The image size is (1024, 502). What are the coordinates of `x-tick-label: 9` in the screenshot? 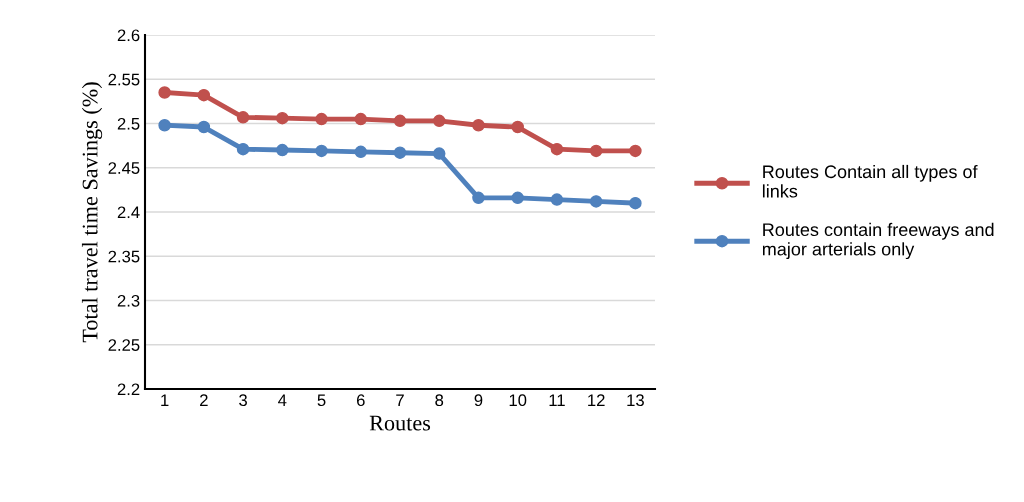 It's located at (478, 400).